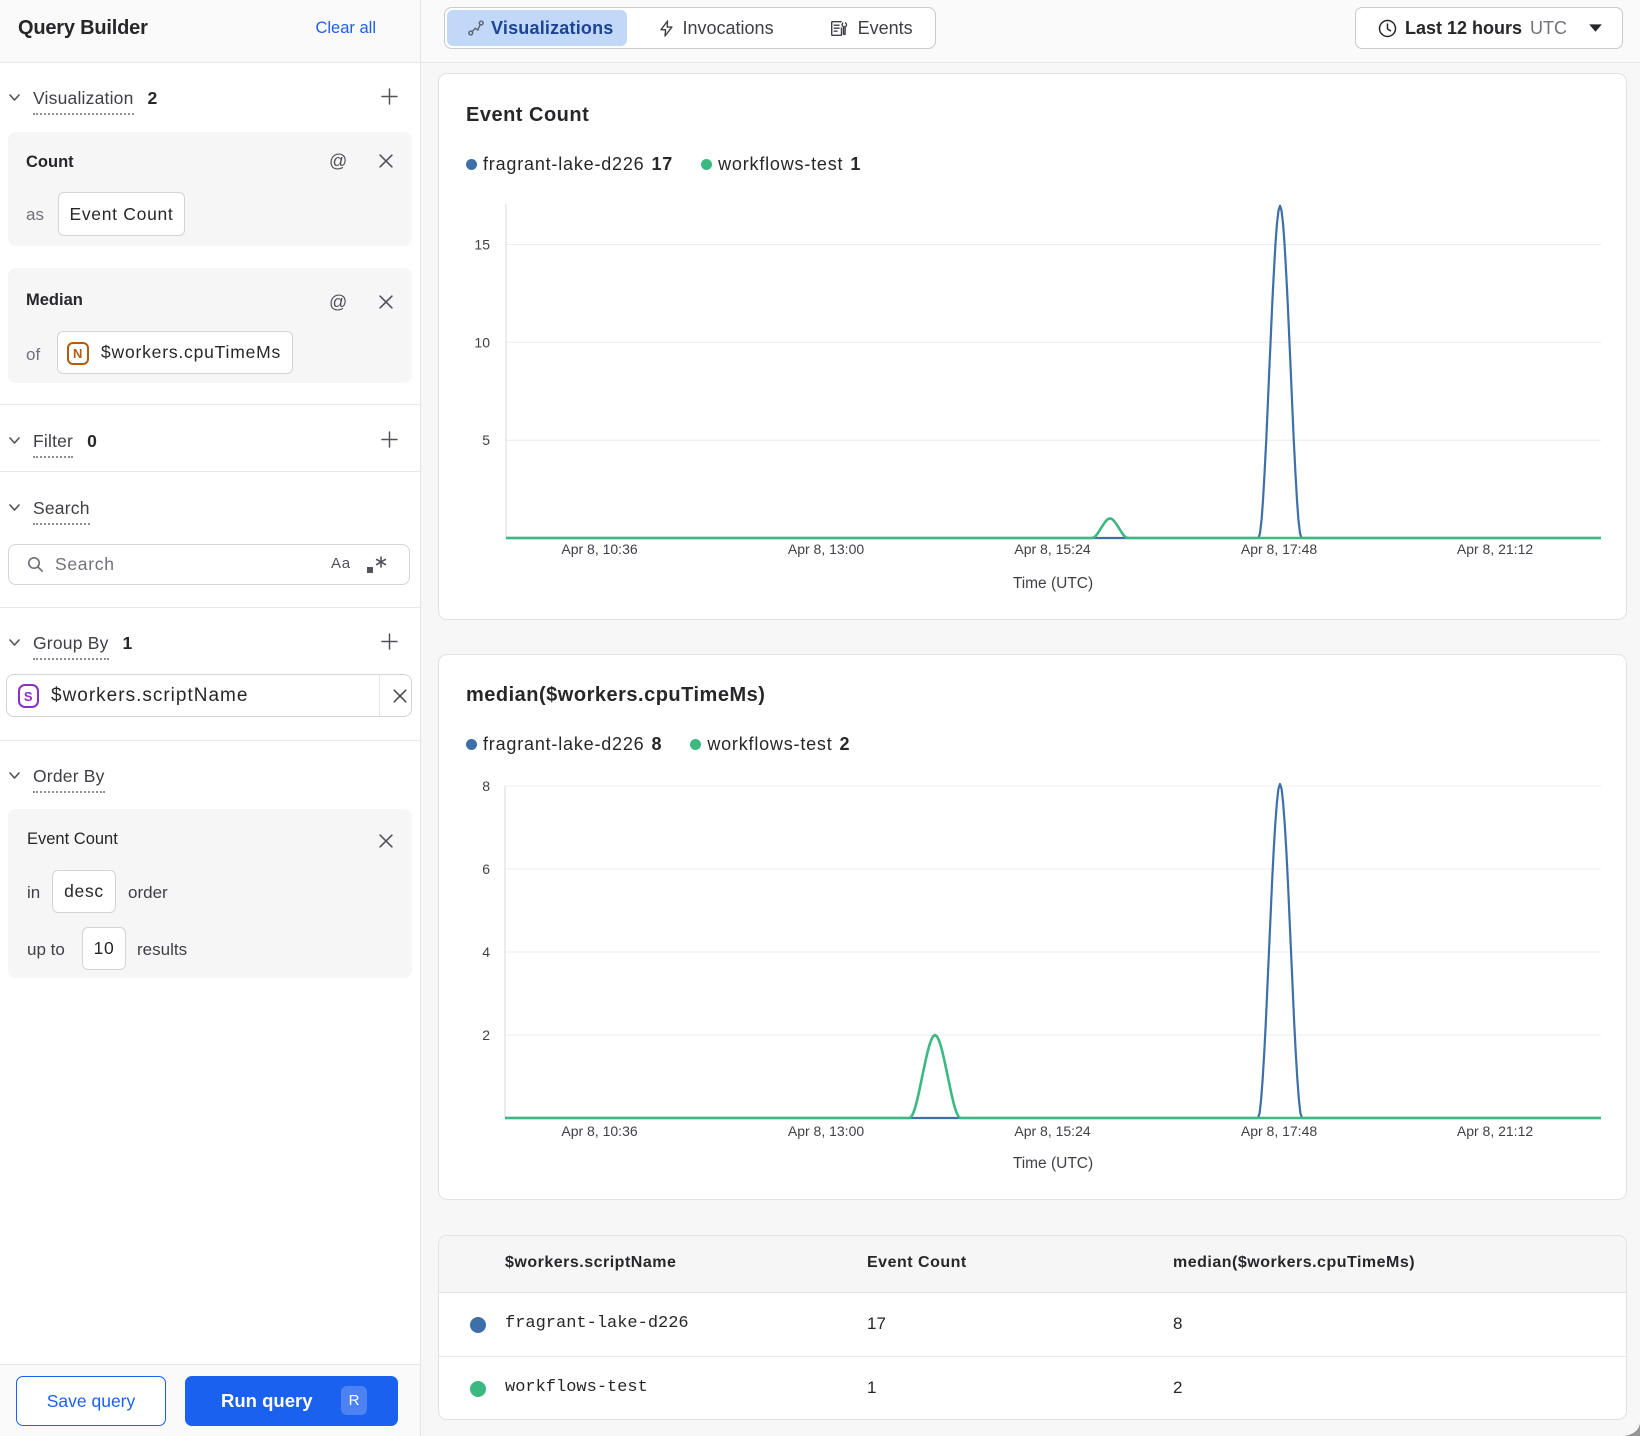  Describe the element at coordinates (486, 952) in the screenshot. I see `svg-text: 4` at that location.